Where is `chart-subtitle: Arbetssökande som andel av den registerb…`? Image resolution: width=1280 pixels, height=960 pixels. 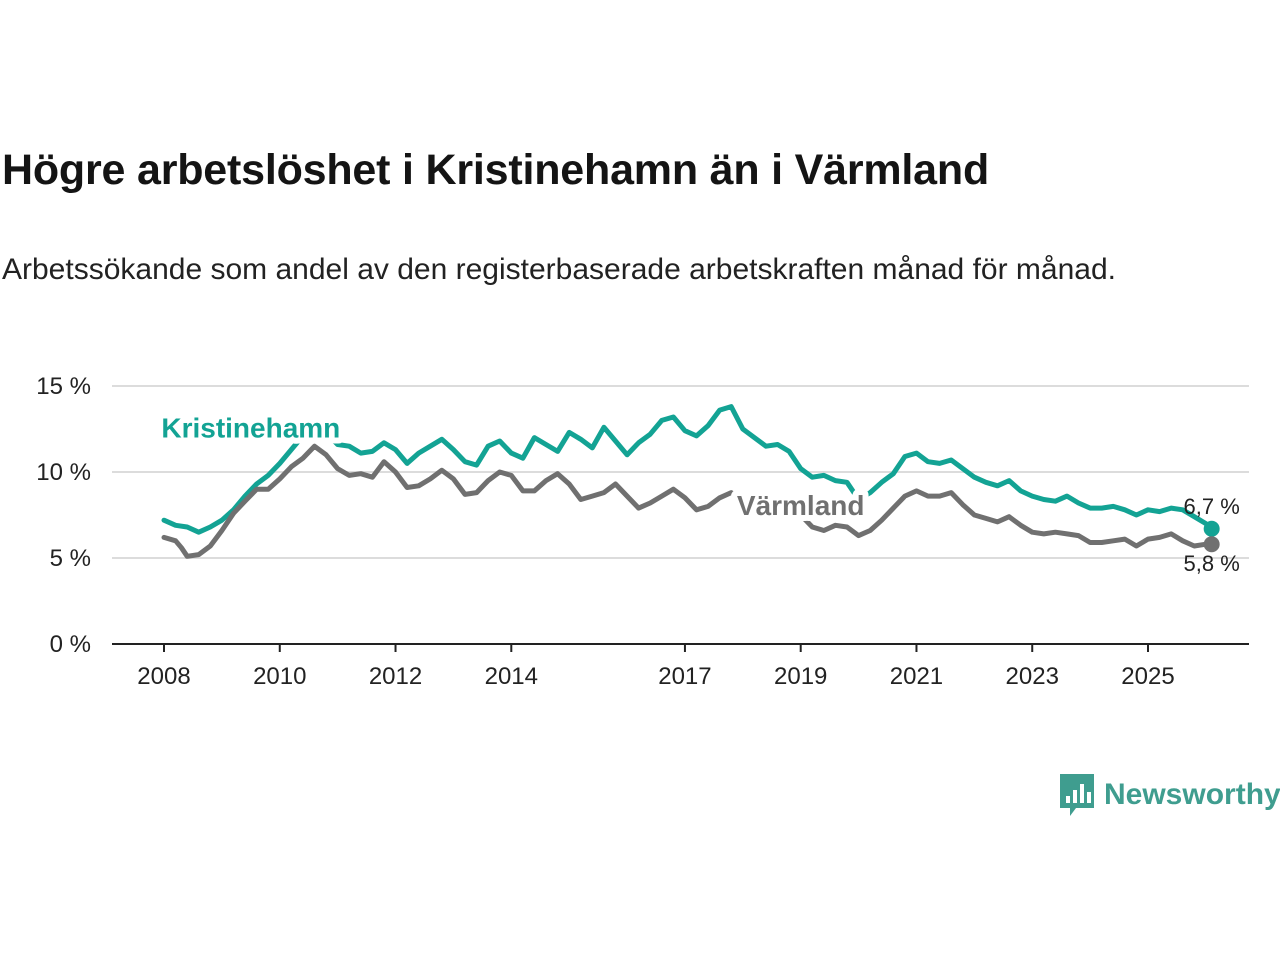
chart-subtitle: Arbetssökande som andel av den registerb… is located at coordinates (559, 269).